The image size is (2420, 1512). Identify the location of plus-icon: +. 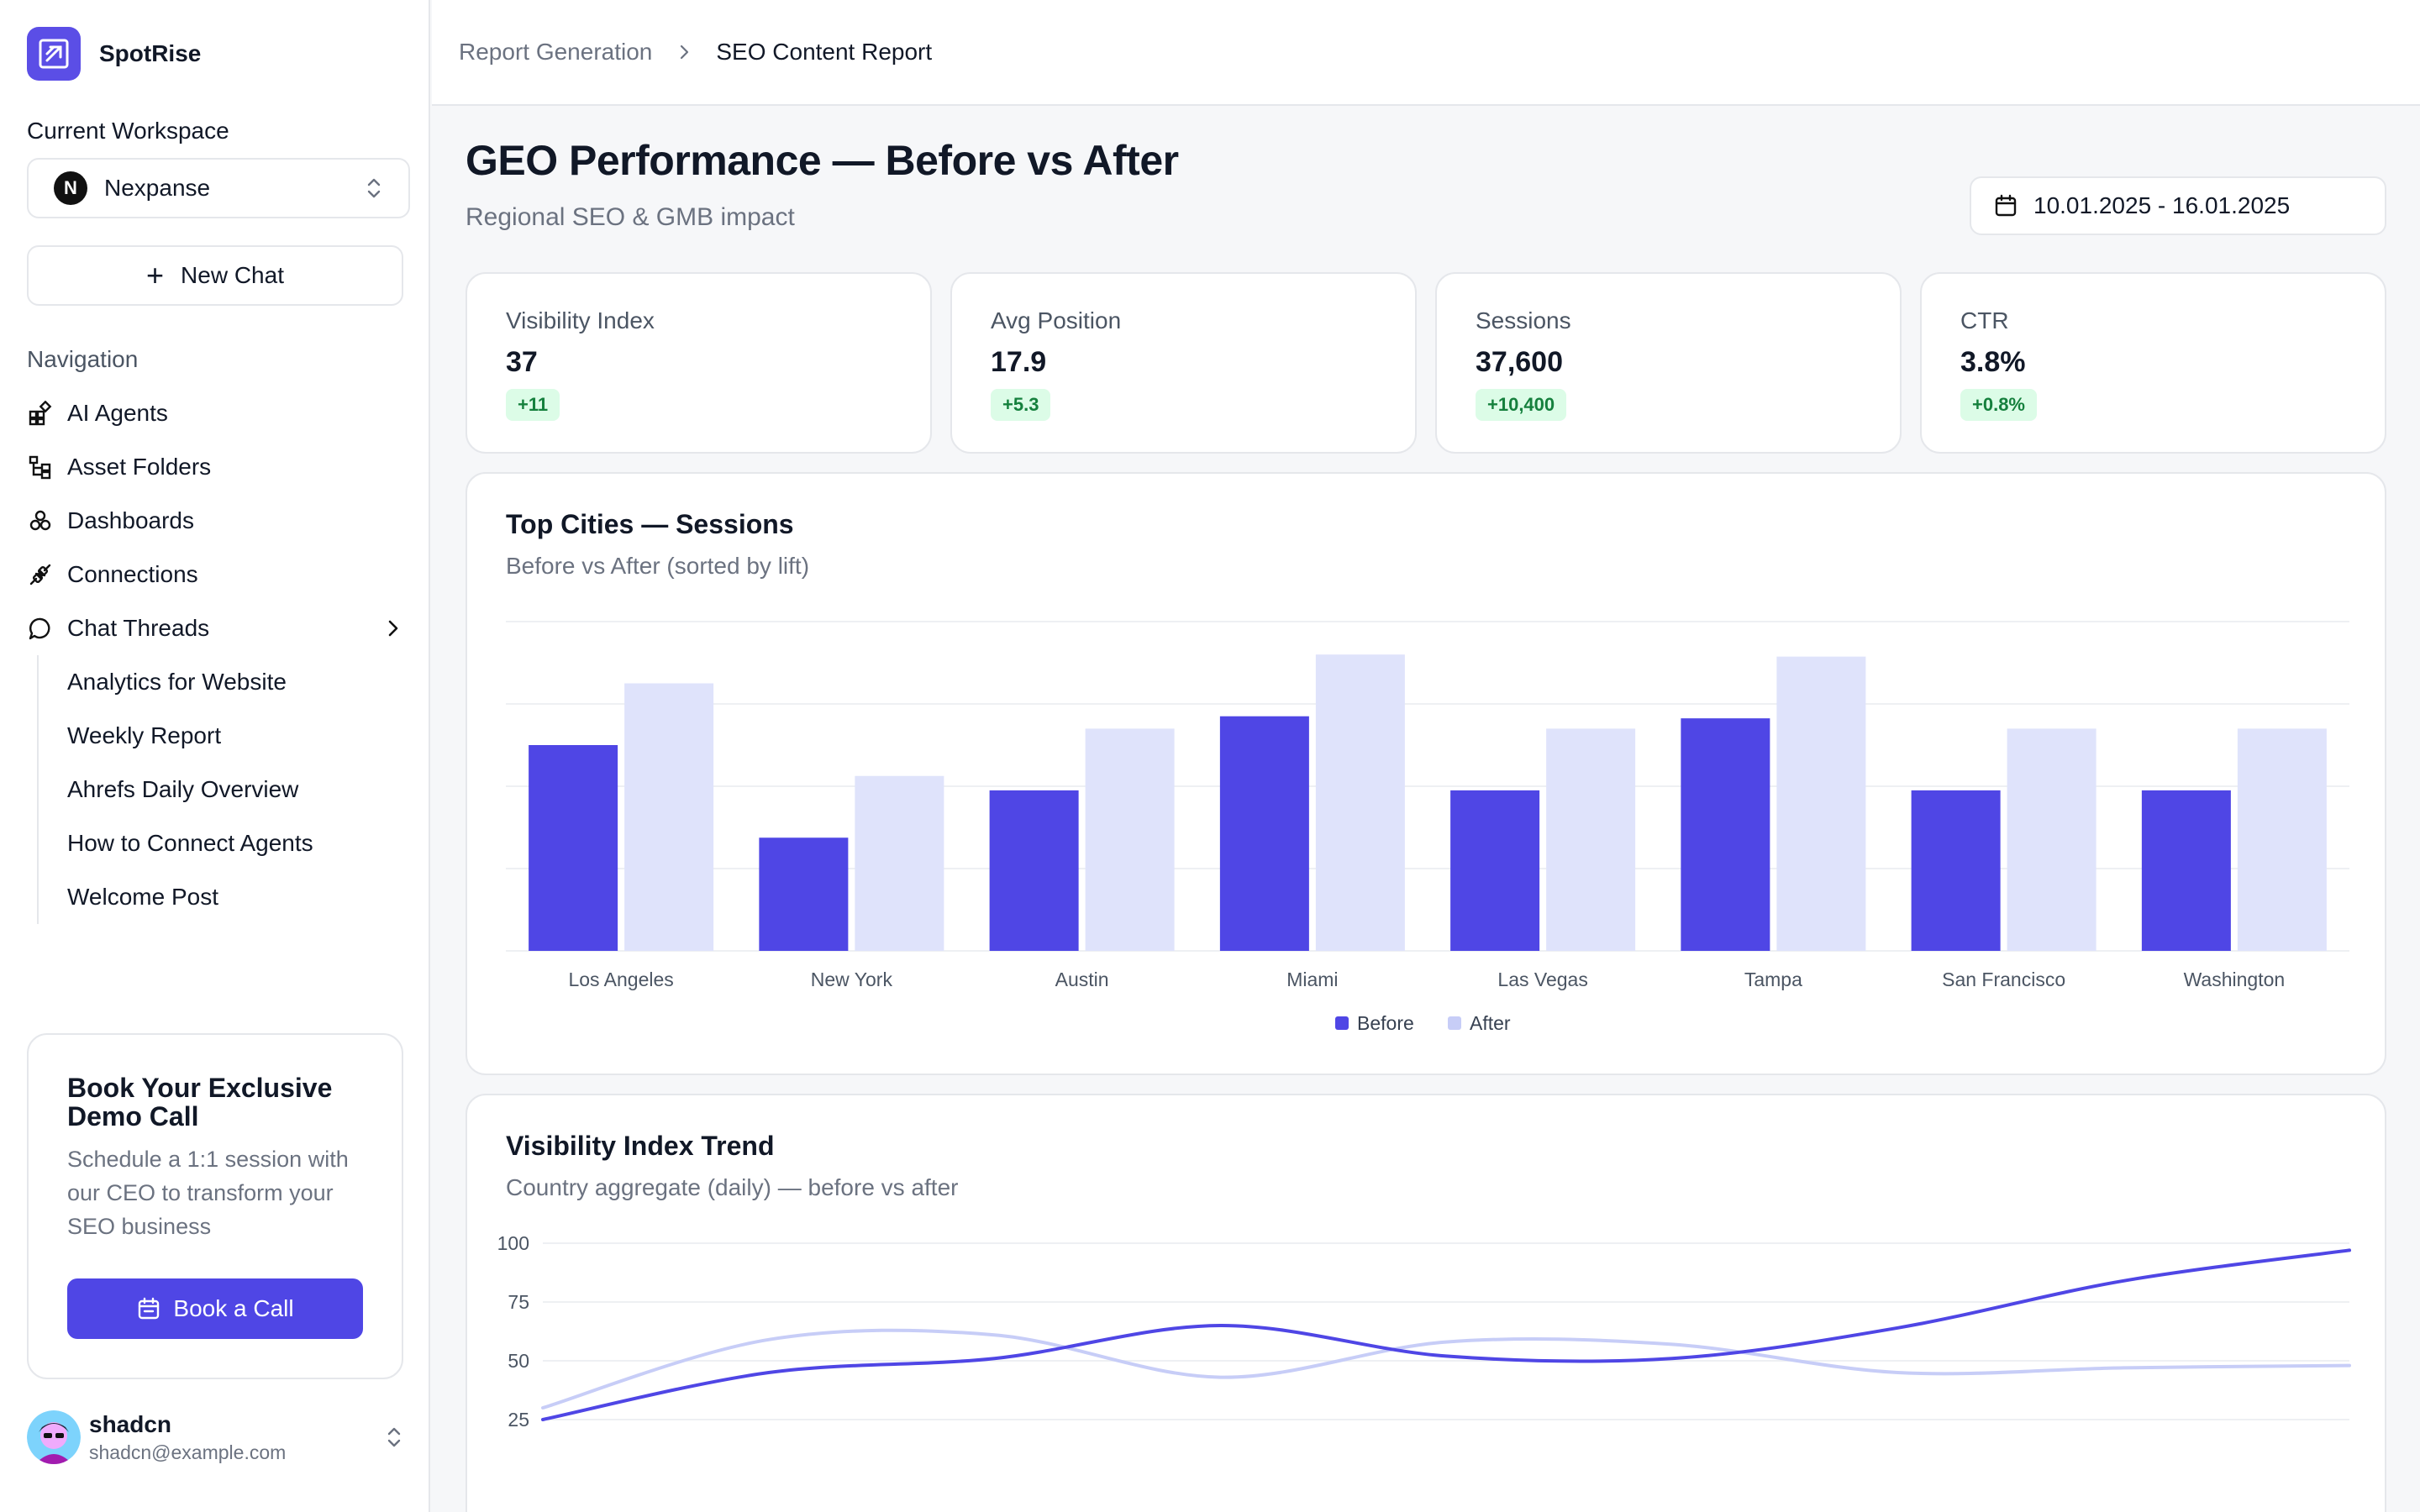
(155, 275).